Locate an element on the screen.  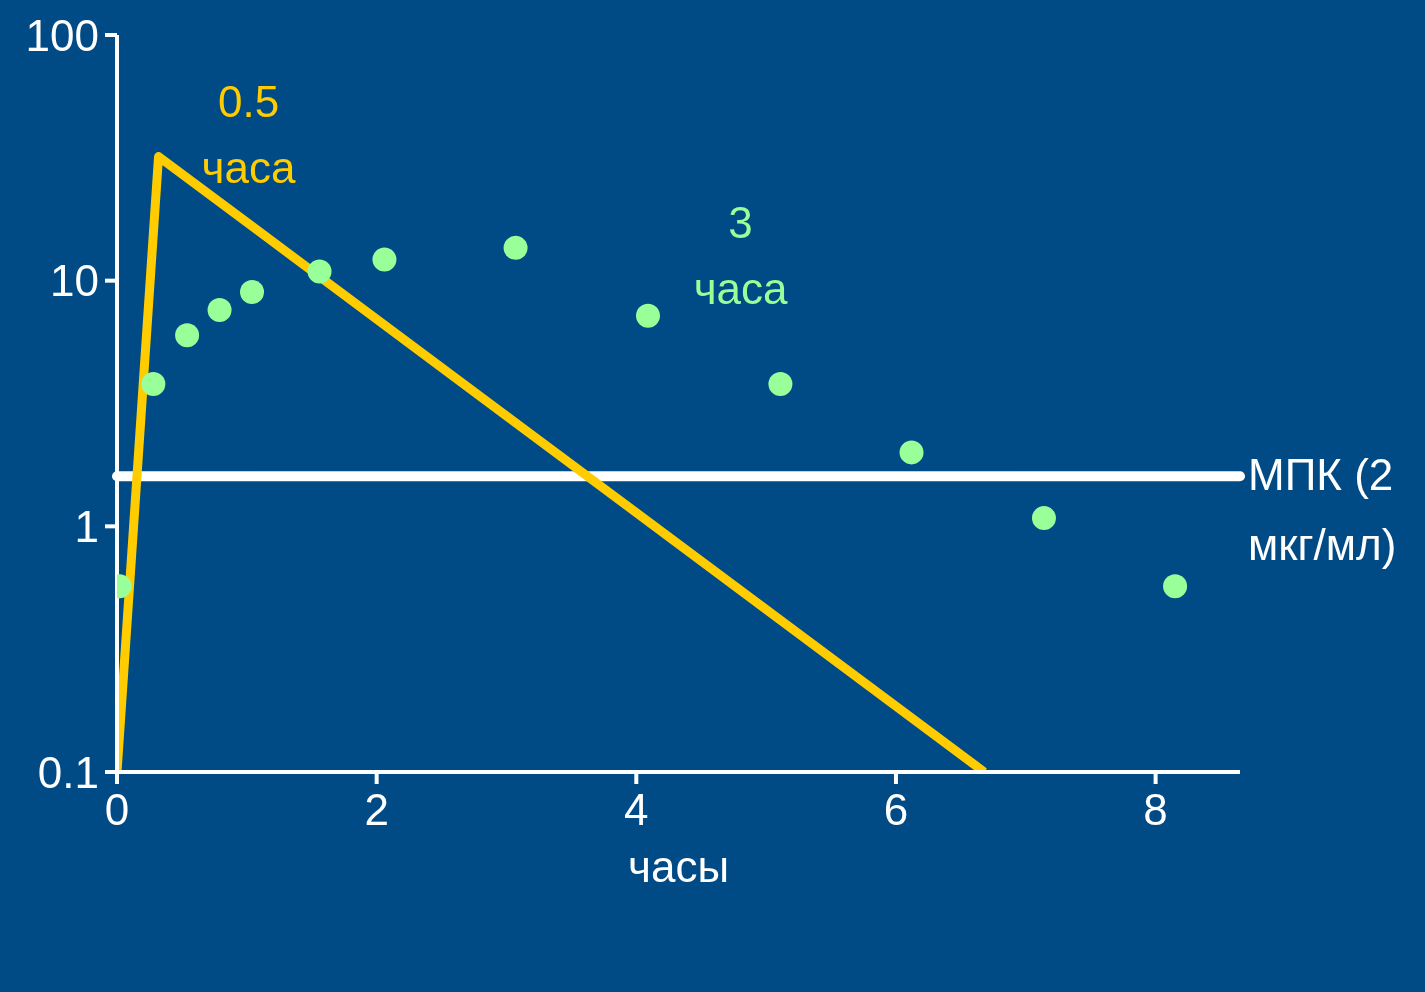
x-tick-label: 6 is located at coordinates (896, 810).